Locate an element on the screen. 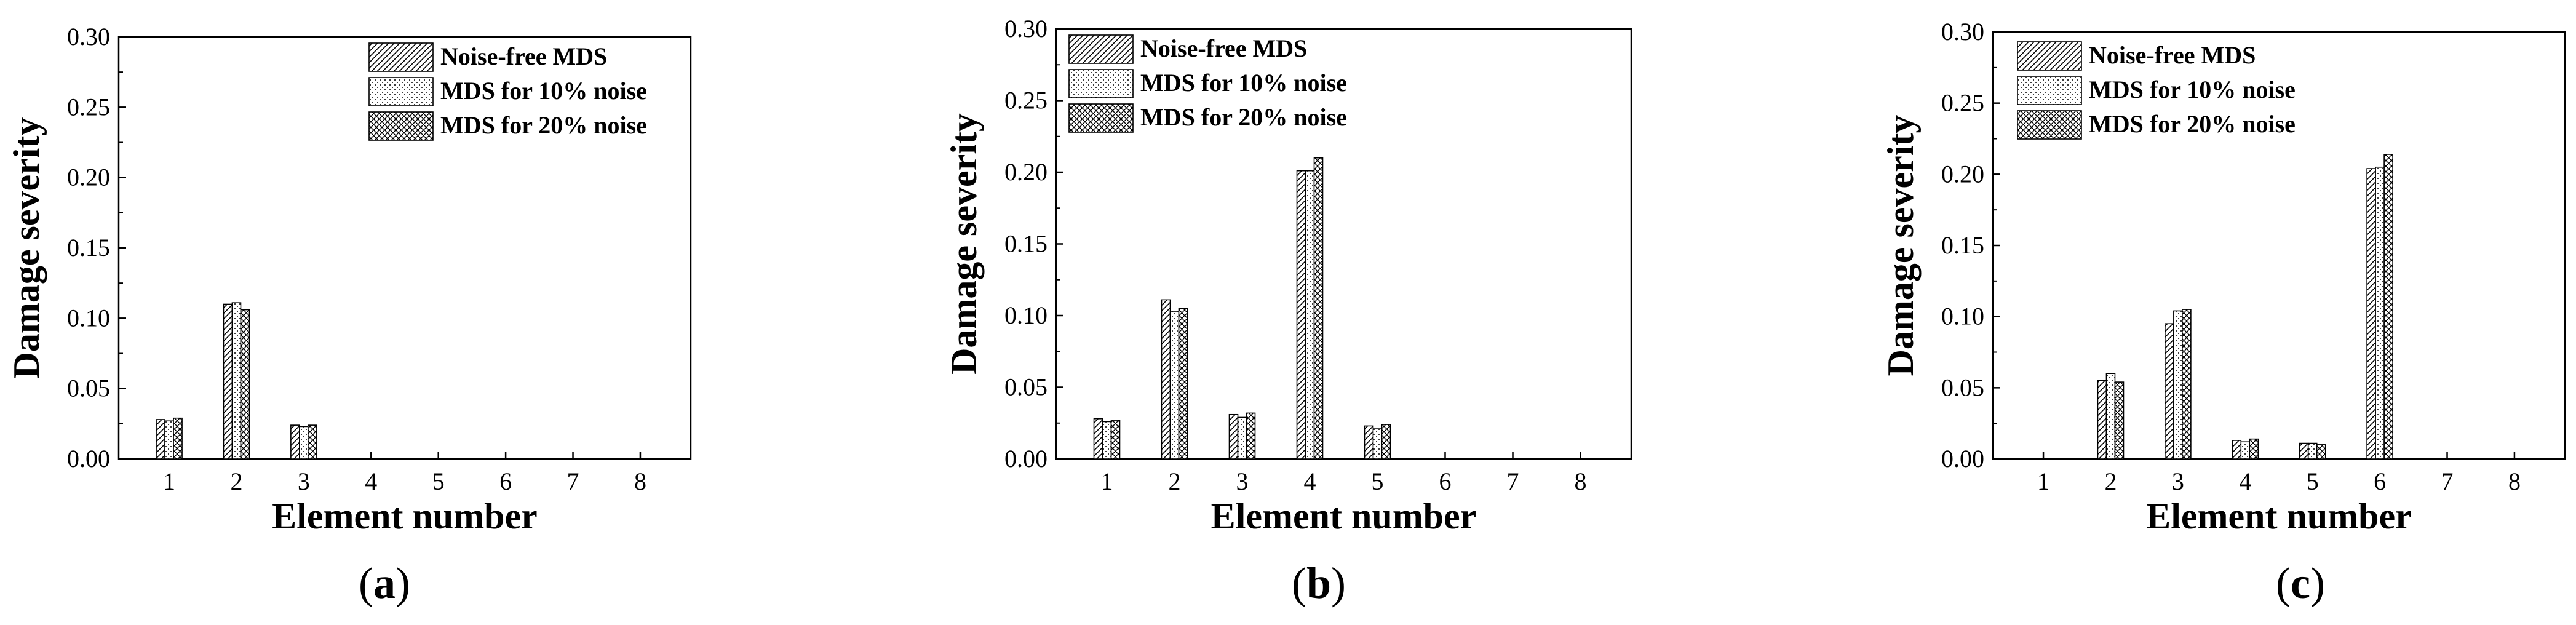 The image size is (2576, 625). panel-label: (b) is located at coordinates (1319, 583).